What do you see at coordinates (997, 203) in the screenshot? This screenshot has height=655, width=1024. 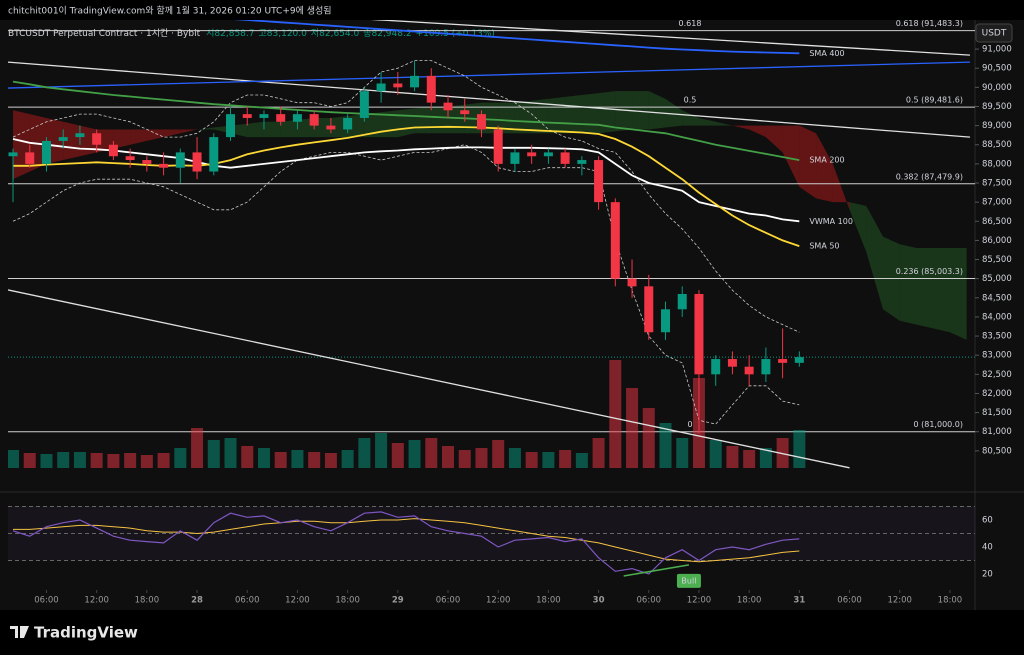 I see `y-tick-label: 87,000` at bounding box center [997, 203].